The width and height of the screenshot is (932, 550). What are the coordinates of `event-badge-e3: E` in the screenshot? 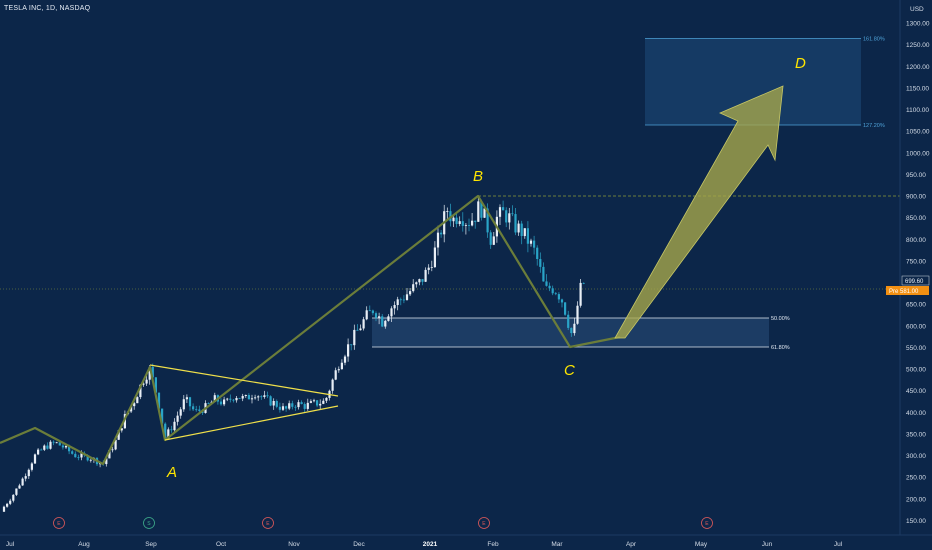 It's located at (484, 523).